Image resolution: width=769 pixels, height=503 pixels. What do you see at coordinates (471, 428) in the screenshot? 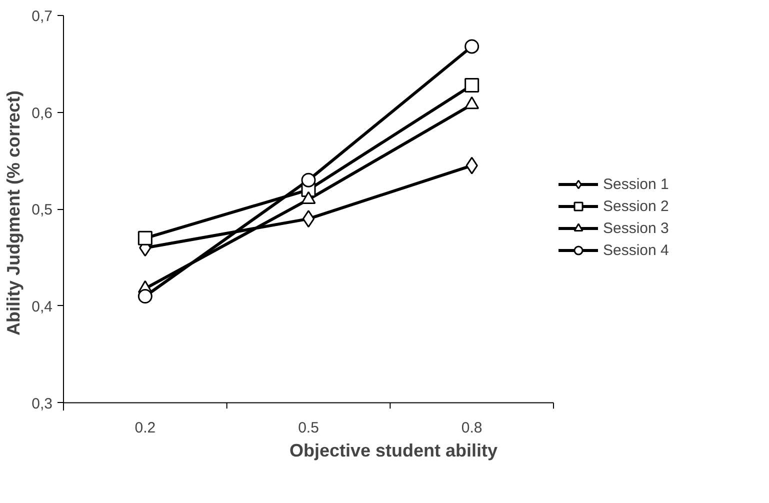
I see `x-tick-label: 0.8` at bounding box center [471, 428].